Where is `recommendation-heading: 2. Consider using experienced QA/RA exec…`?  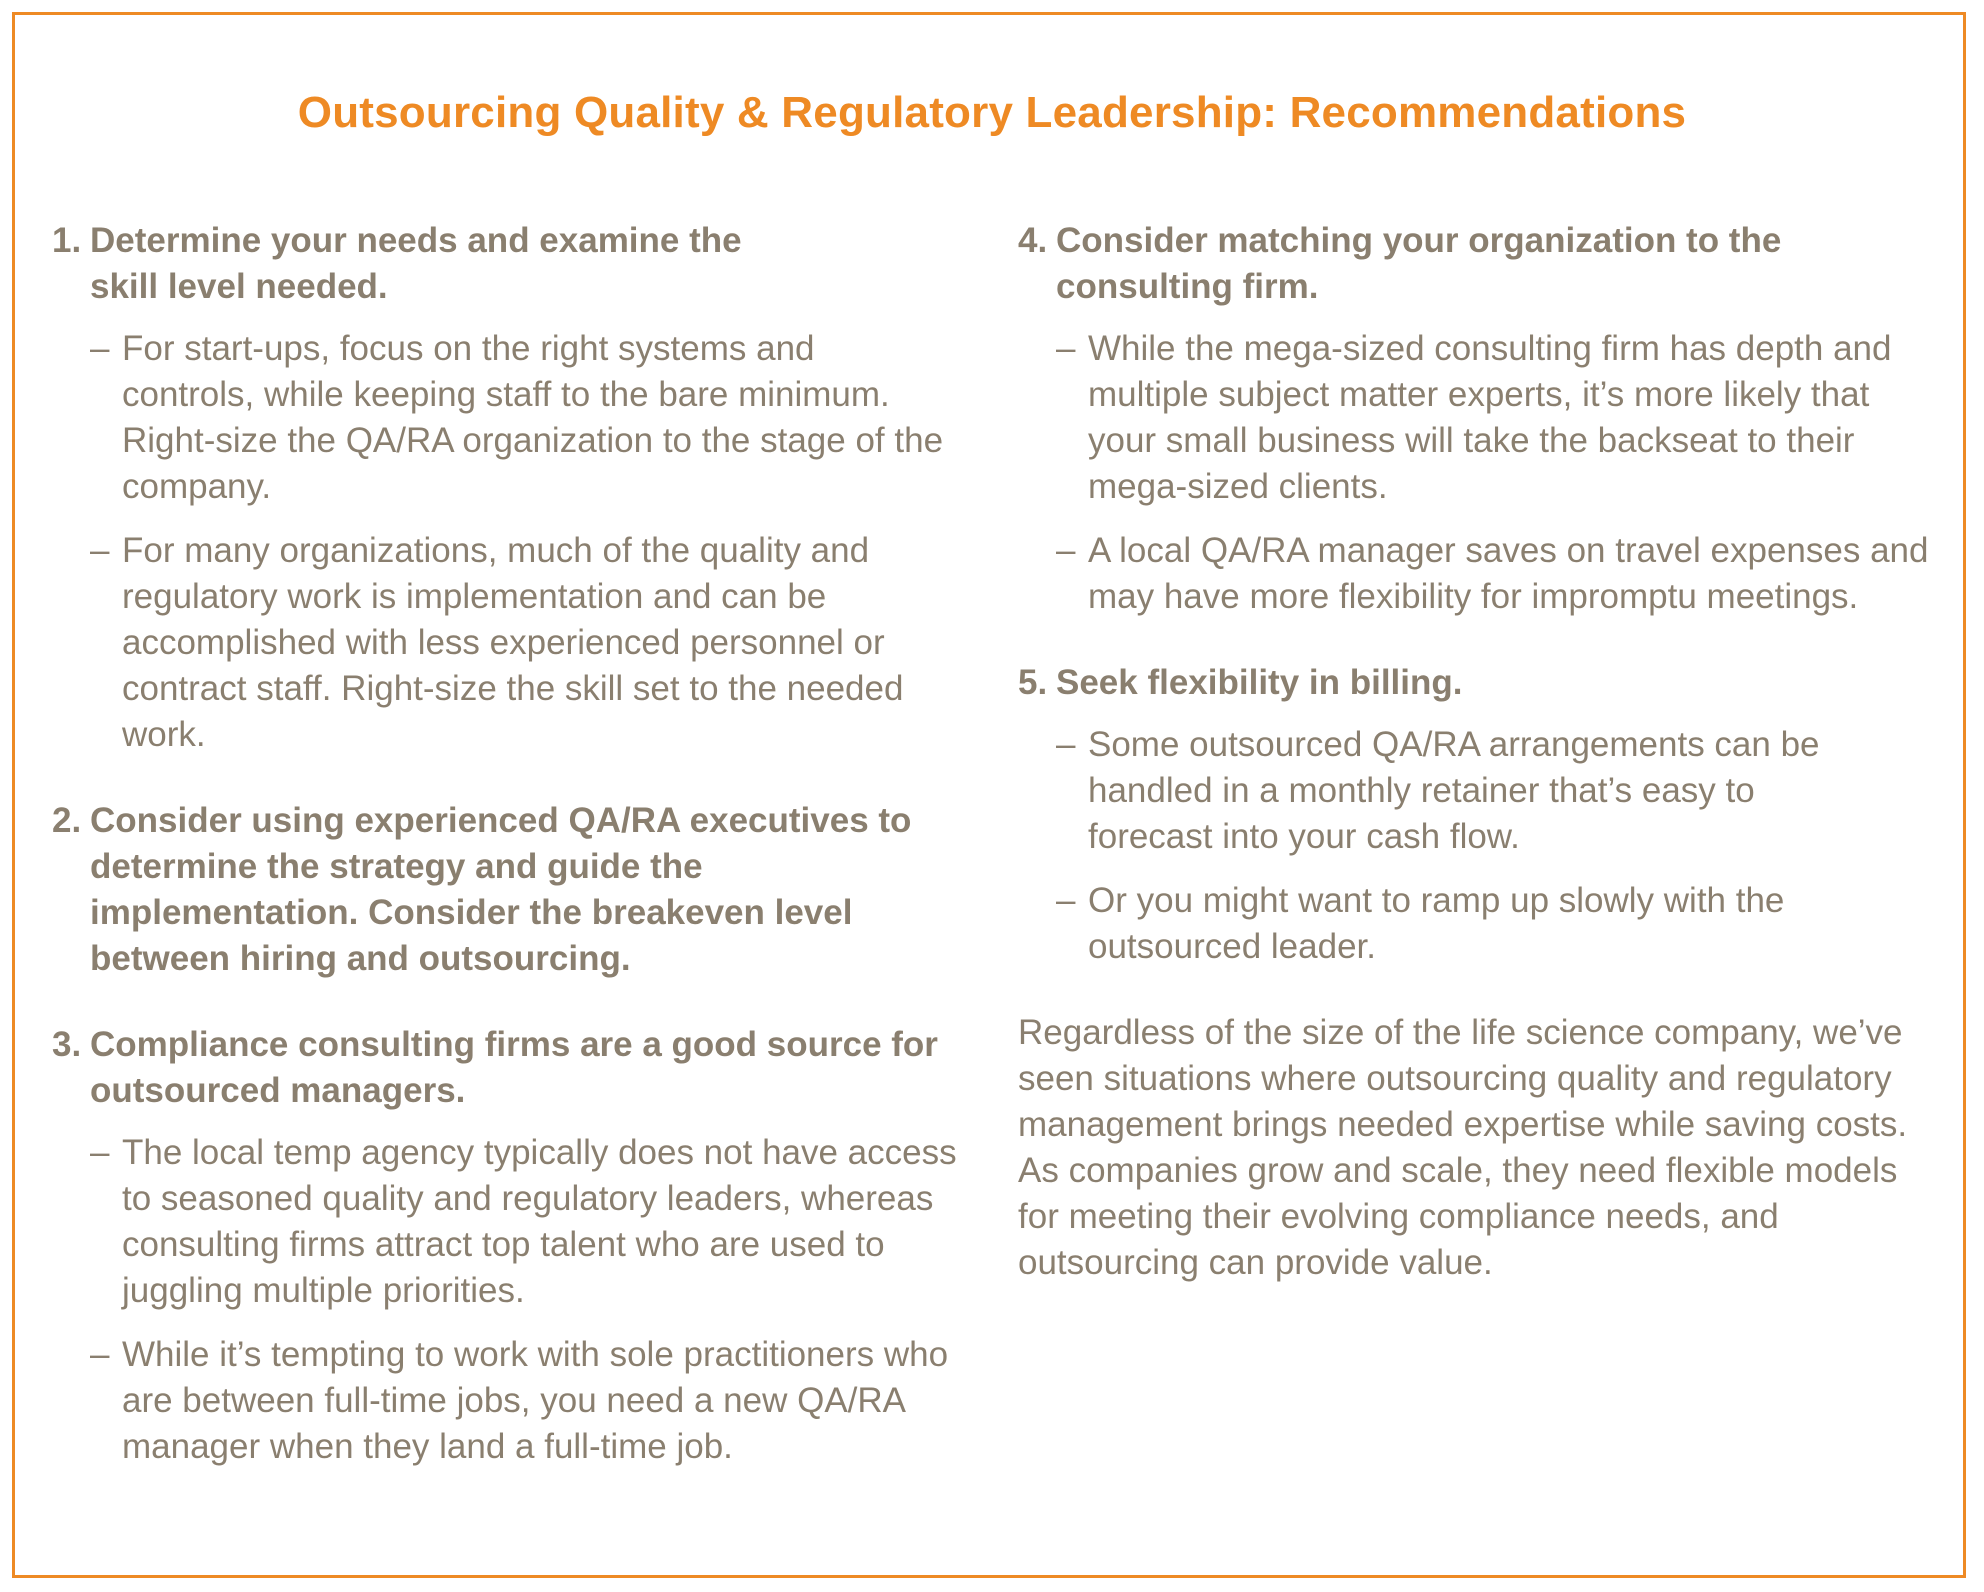
recommendation-heading: 2. Consider using experienced QA/RA exec… is located at coordinates (517, 890).